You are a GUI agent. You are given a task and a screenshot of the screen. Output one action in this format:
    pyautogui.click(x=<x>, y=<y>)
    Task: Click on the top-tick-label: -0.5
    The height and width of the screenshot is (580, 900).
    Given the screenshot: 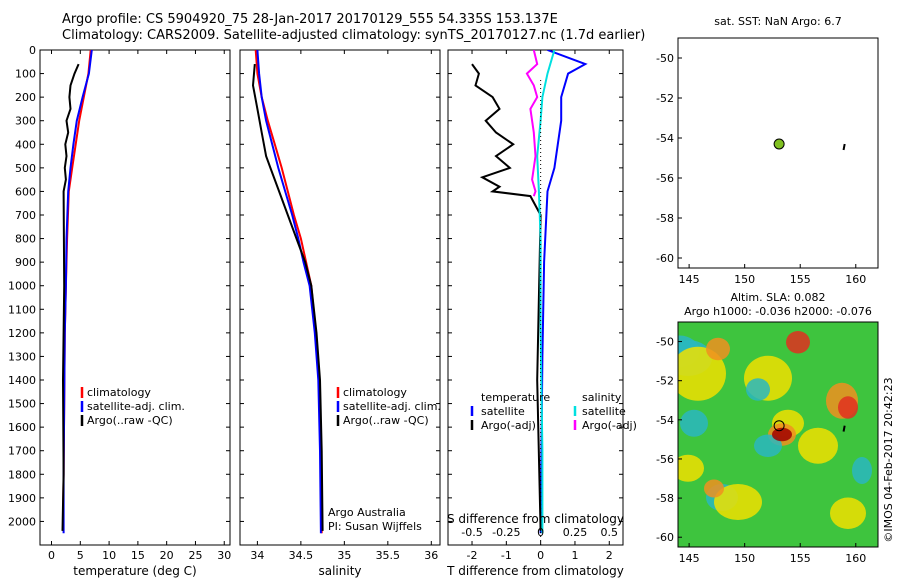 What is the action you would take?
    pyautogui.click(x=471, y=532)
    